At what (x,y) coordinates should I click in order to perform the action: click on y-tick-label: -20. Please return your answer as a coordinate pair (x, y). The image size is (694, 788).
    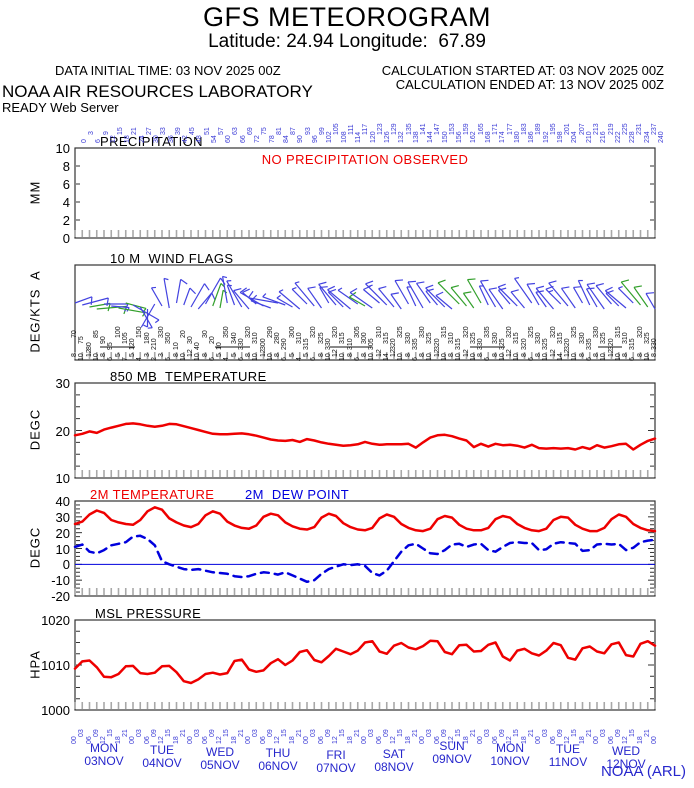
    Looking at the image, I should click on (60, 596).